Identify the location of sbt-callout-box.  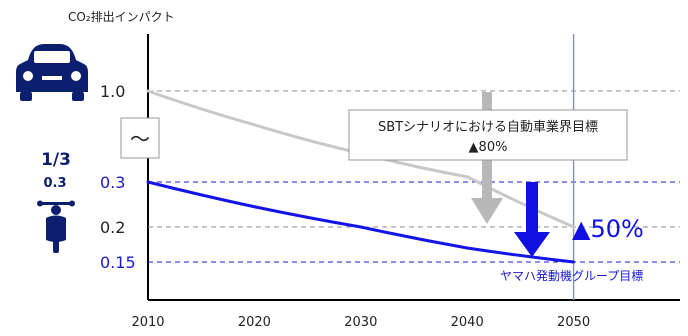
(488, 135).